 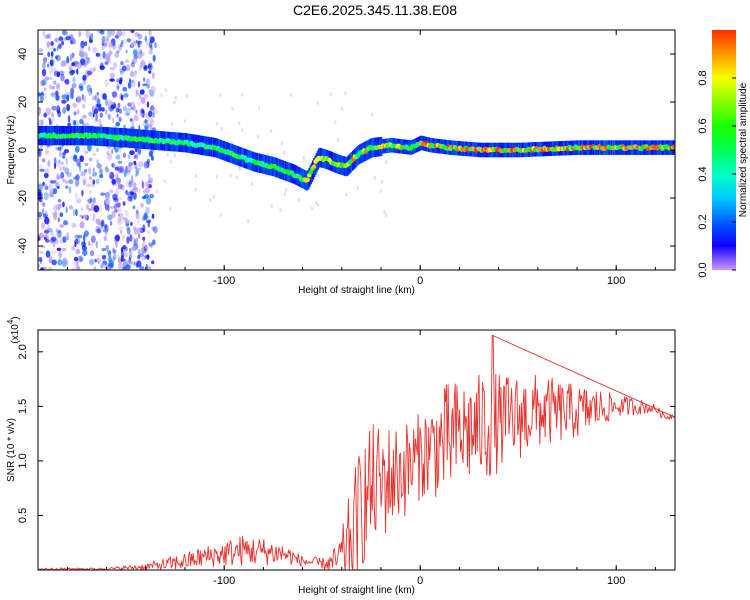 What do you see at coordinates (23, 246) in the screenshot?
I see `y-tick-label: -40` at bounding box center [23, 246].